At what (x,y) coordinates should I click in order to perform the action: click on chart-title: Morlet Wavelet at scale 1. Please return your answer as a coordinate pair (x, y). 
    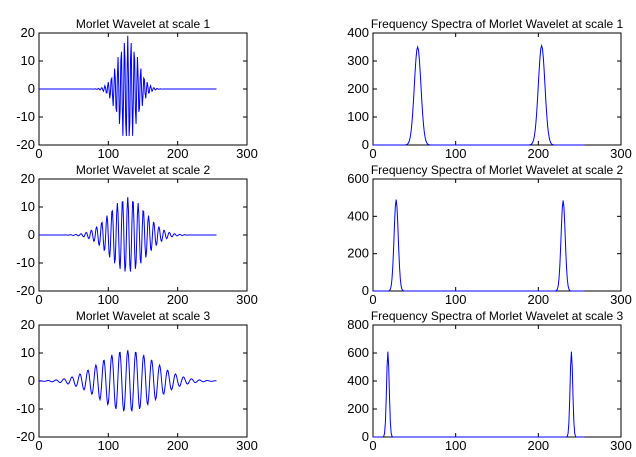
    Looking at the image, I should click on (143, 24).